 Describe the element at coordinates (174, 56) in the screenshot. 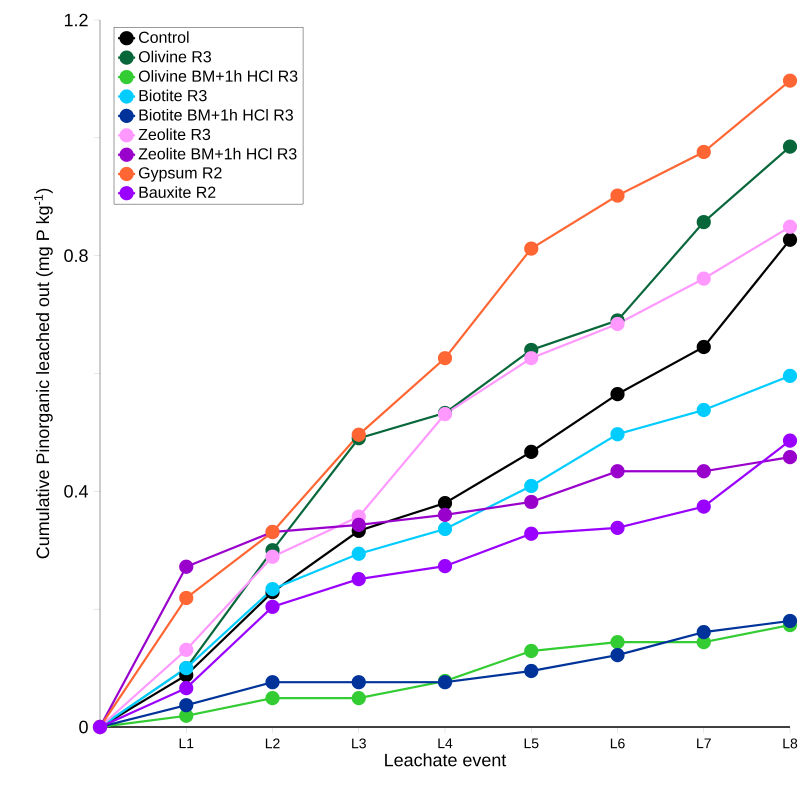

I see `legend-label: Olivine R3` at that location.